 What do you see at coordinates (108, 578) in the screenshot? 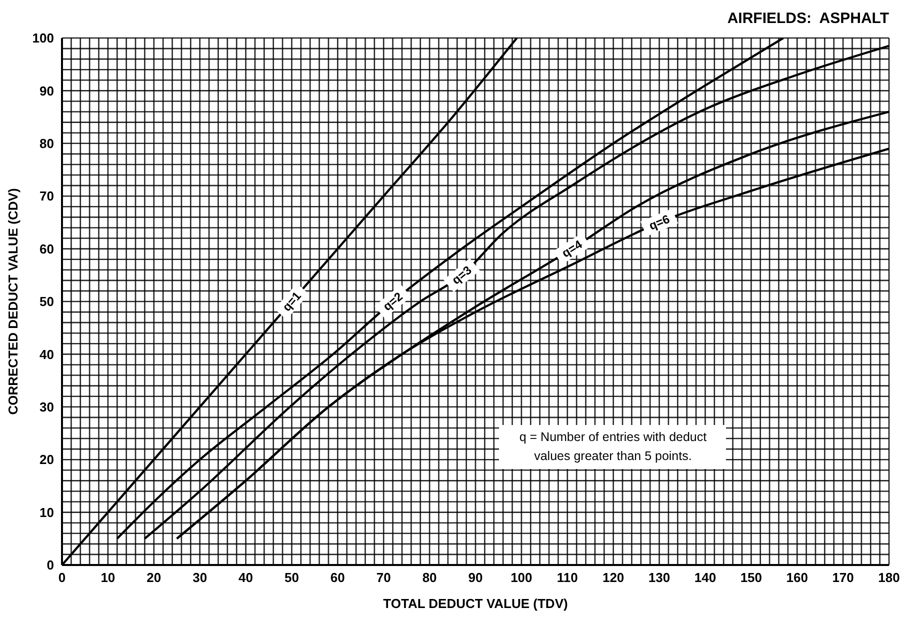
I see `x-tick-label: 10` at bounding box center [108, 578].